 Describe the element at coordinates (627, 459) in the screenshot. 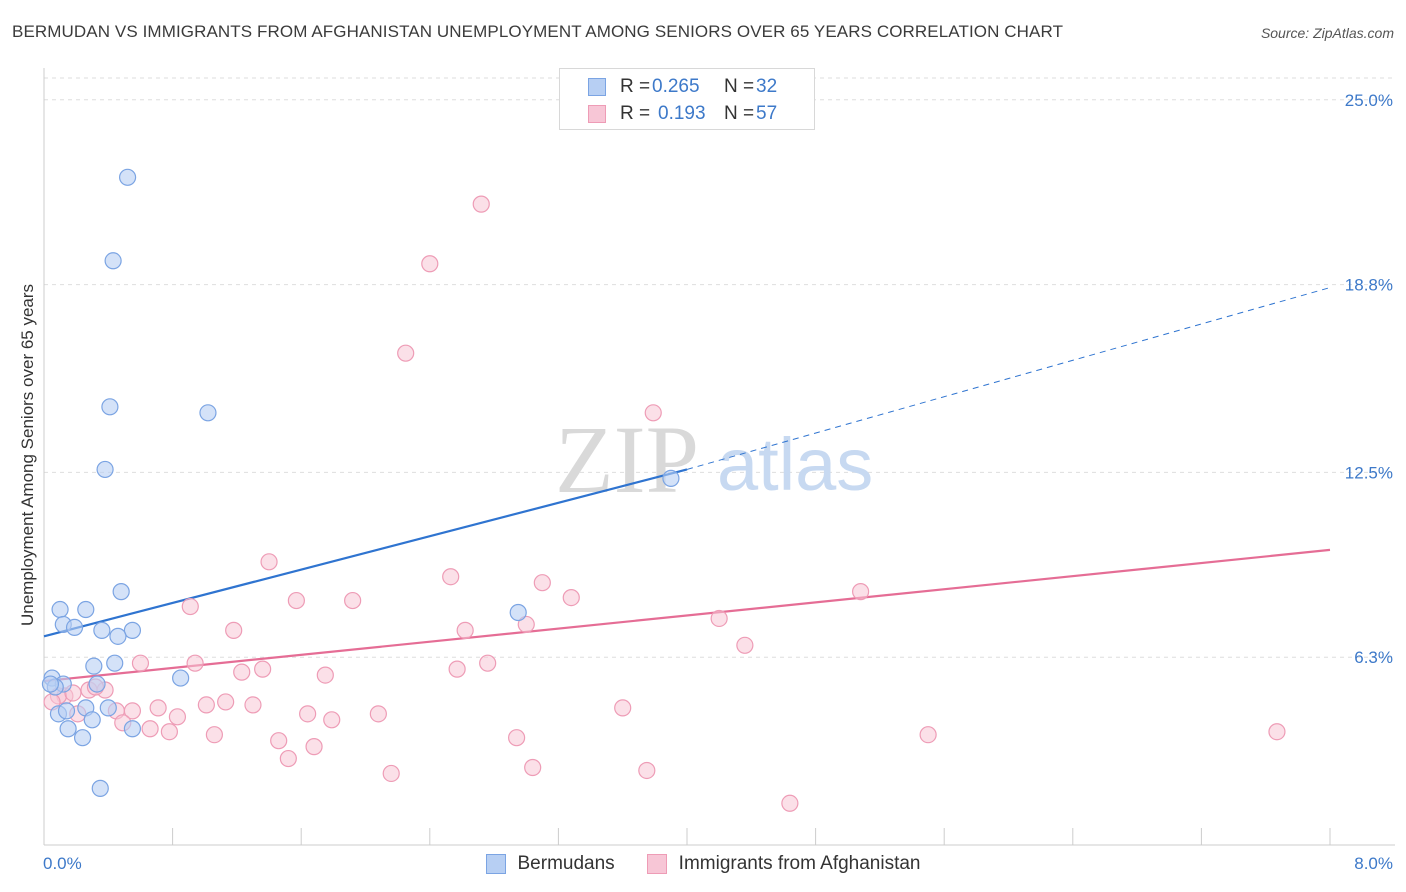

I see `watermark-zip: ZIP` at that location.